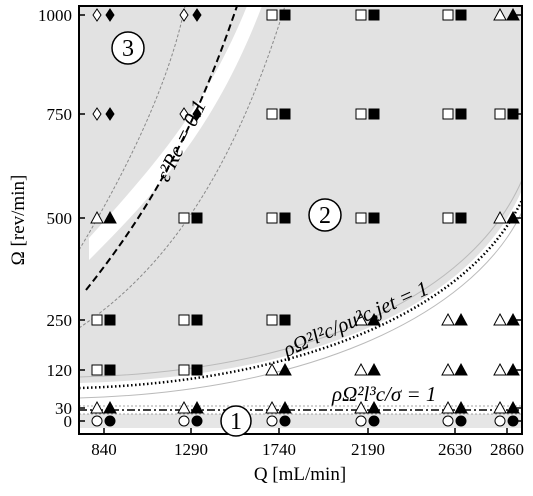 The width and height of the screenshot is (533, 496). What do you see at coordinates (368, 449) in the screenshot?
I see `x-tick-label-2190: 2190` at bounding box center [368, 449].